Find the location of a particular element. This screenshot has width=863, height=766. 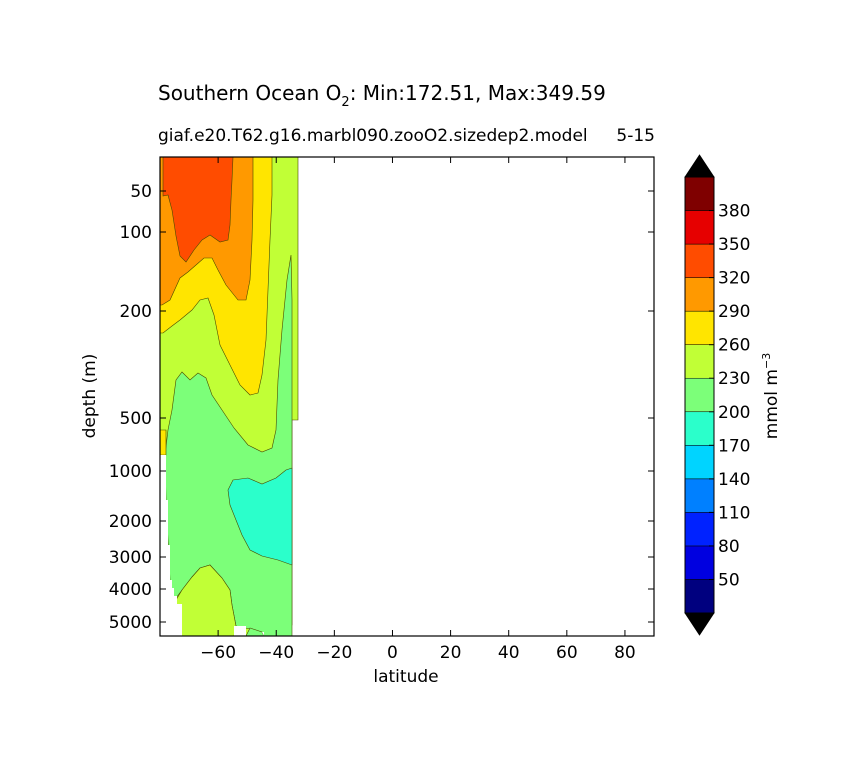

y-tick-label: 100 is located at coordinates (136, 233).